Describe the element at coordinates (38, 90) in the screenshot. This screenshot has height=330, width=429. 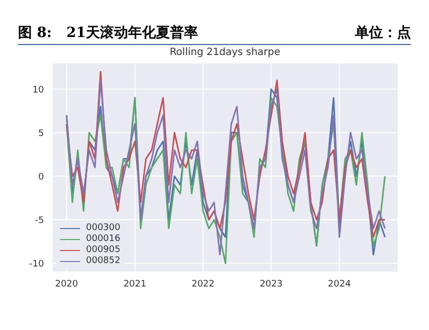
I see `y-tick-label: 10` at that location.